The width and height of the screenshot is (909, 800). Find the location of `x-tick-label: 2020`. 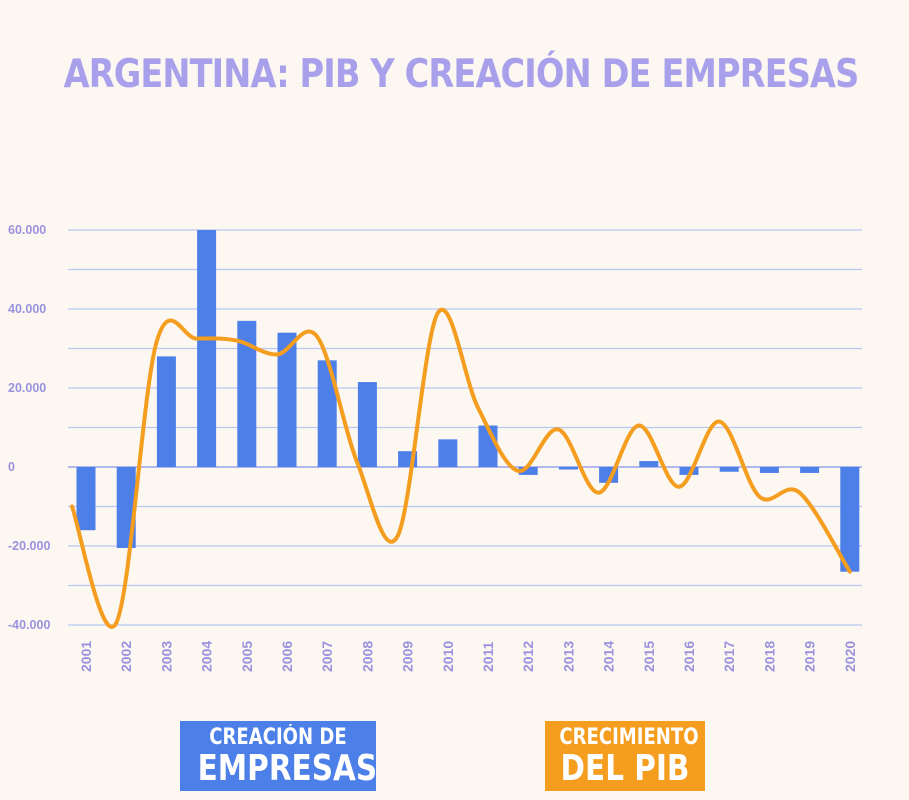

x-tick-label: 2020 is located at coordinates (850, 656).